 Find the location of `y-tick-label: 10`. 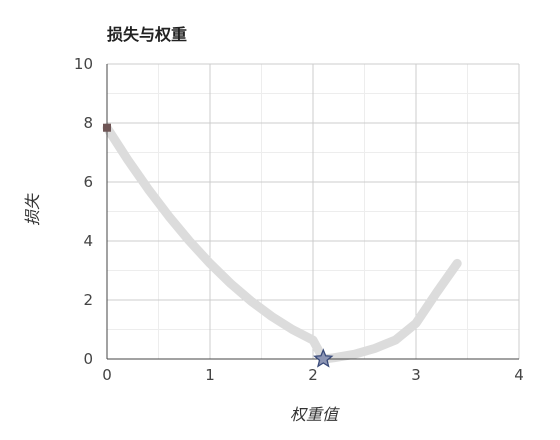

y-tick-label: 10 is located at coordinates (83, 64).